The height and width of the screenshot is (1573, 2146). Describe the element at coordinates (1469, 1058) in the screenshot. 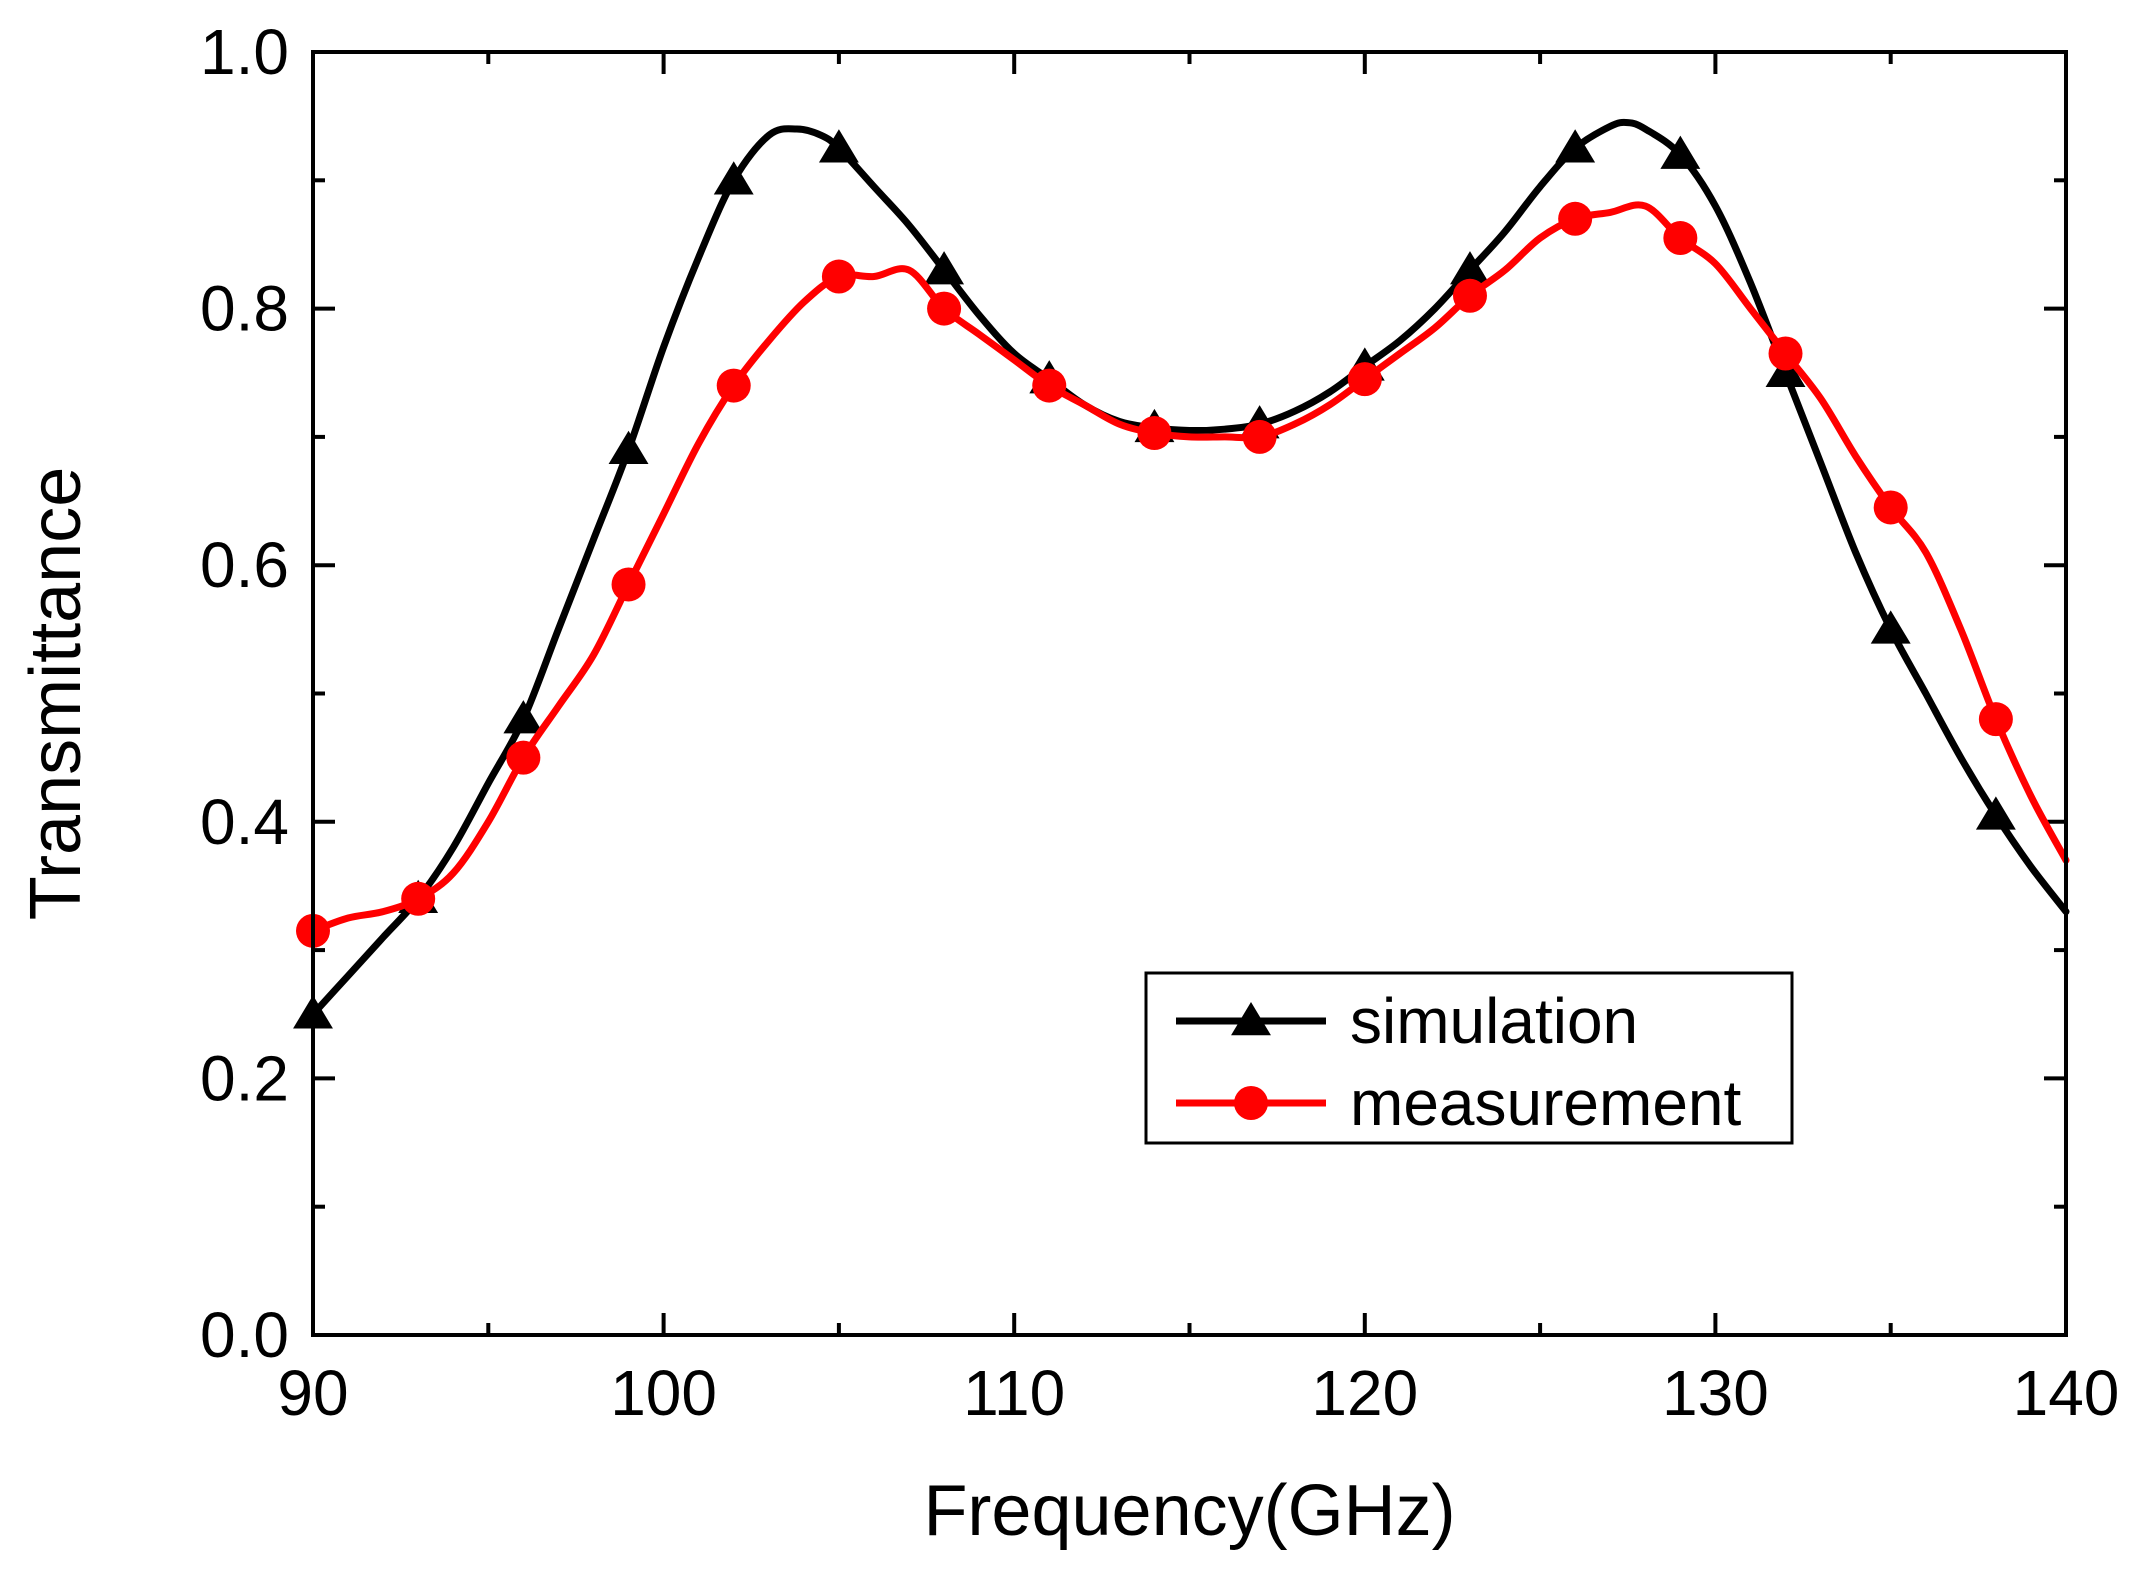

I see `legend: simulation measurement` at that location.